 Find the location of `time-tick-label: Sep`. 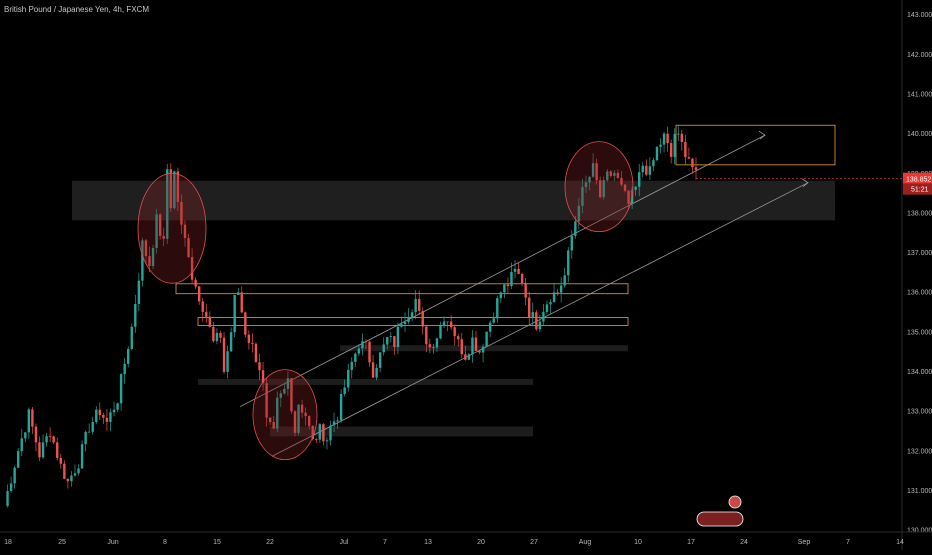

time-tick-label: Sep is located at coordinates (804, 542).